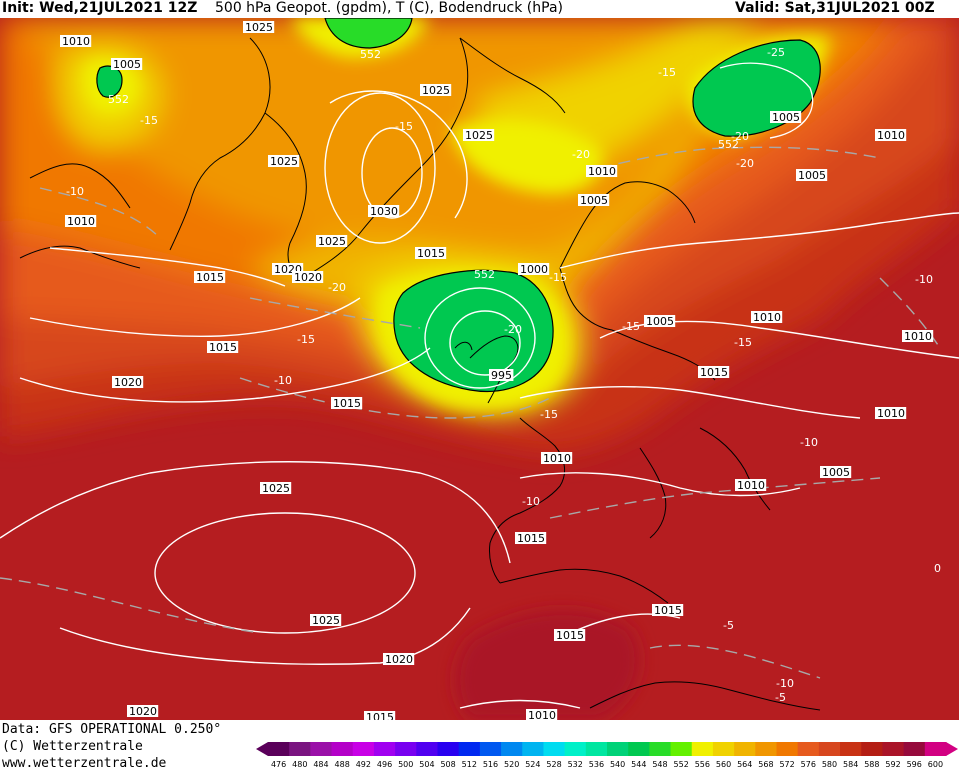 This screenshot has height=771, width=959. I want to click on legend-tick-label: 532, so click(575, 764).